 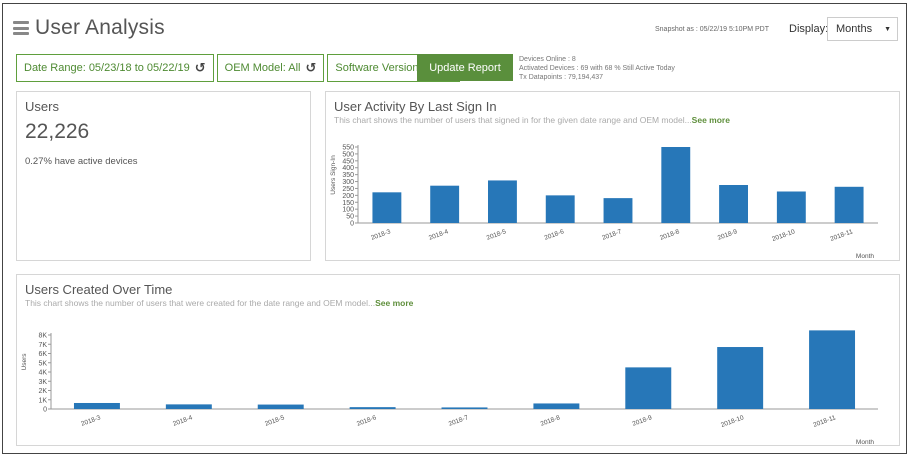 I want to click on oem-model-filter-button: OEM Model: All ↺, so click(x=270, y=68).